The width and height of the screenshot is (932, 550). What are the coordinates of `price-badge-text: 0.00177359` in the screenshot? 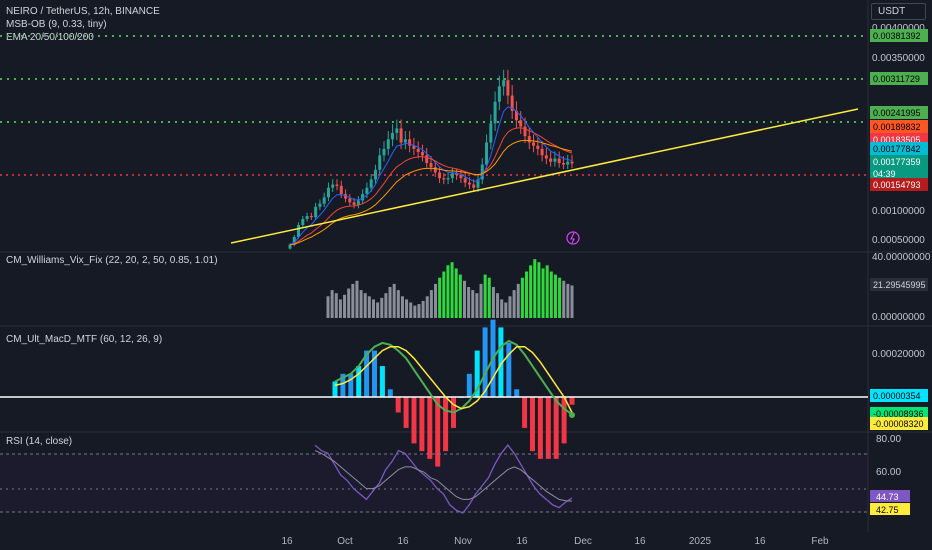 It's located at (897, 162).